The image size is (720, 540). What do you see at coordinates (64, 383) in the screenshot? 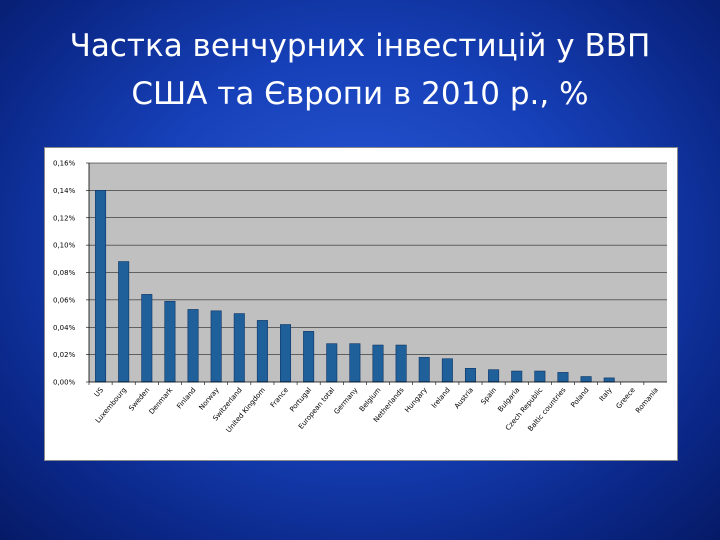
I see `y-tick-label: 0,00%` at bounding box center [64, 383].